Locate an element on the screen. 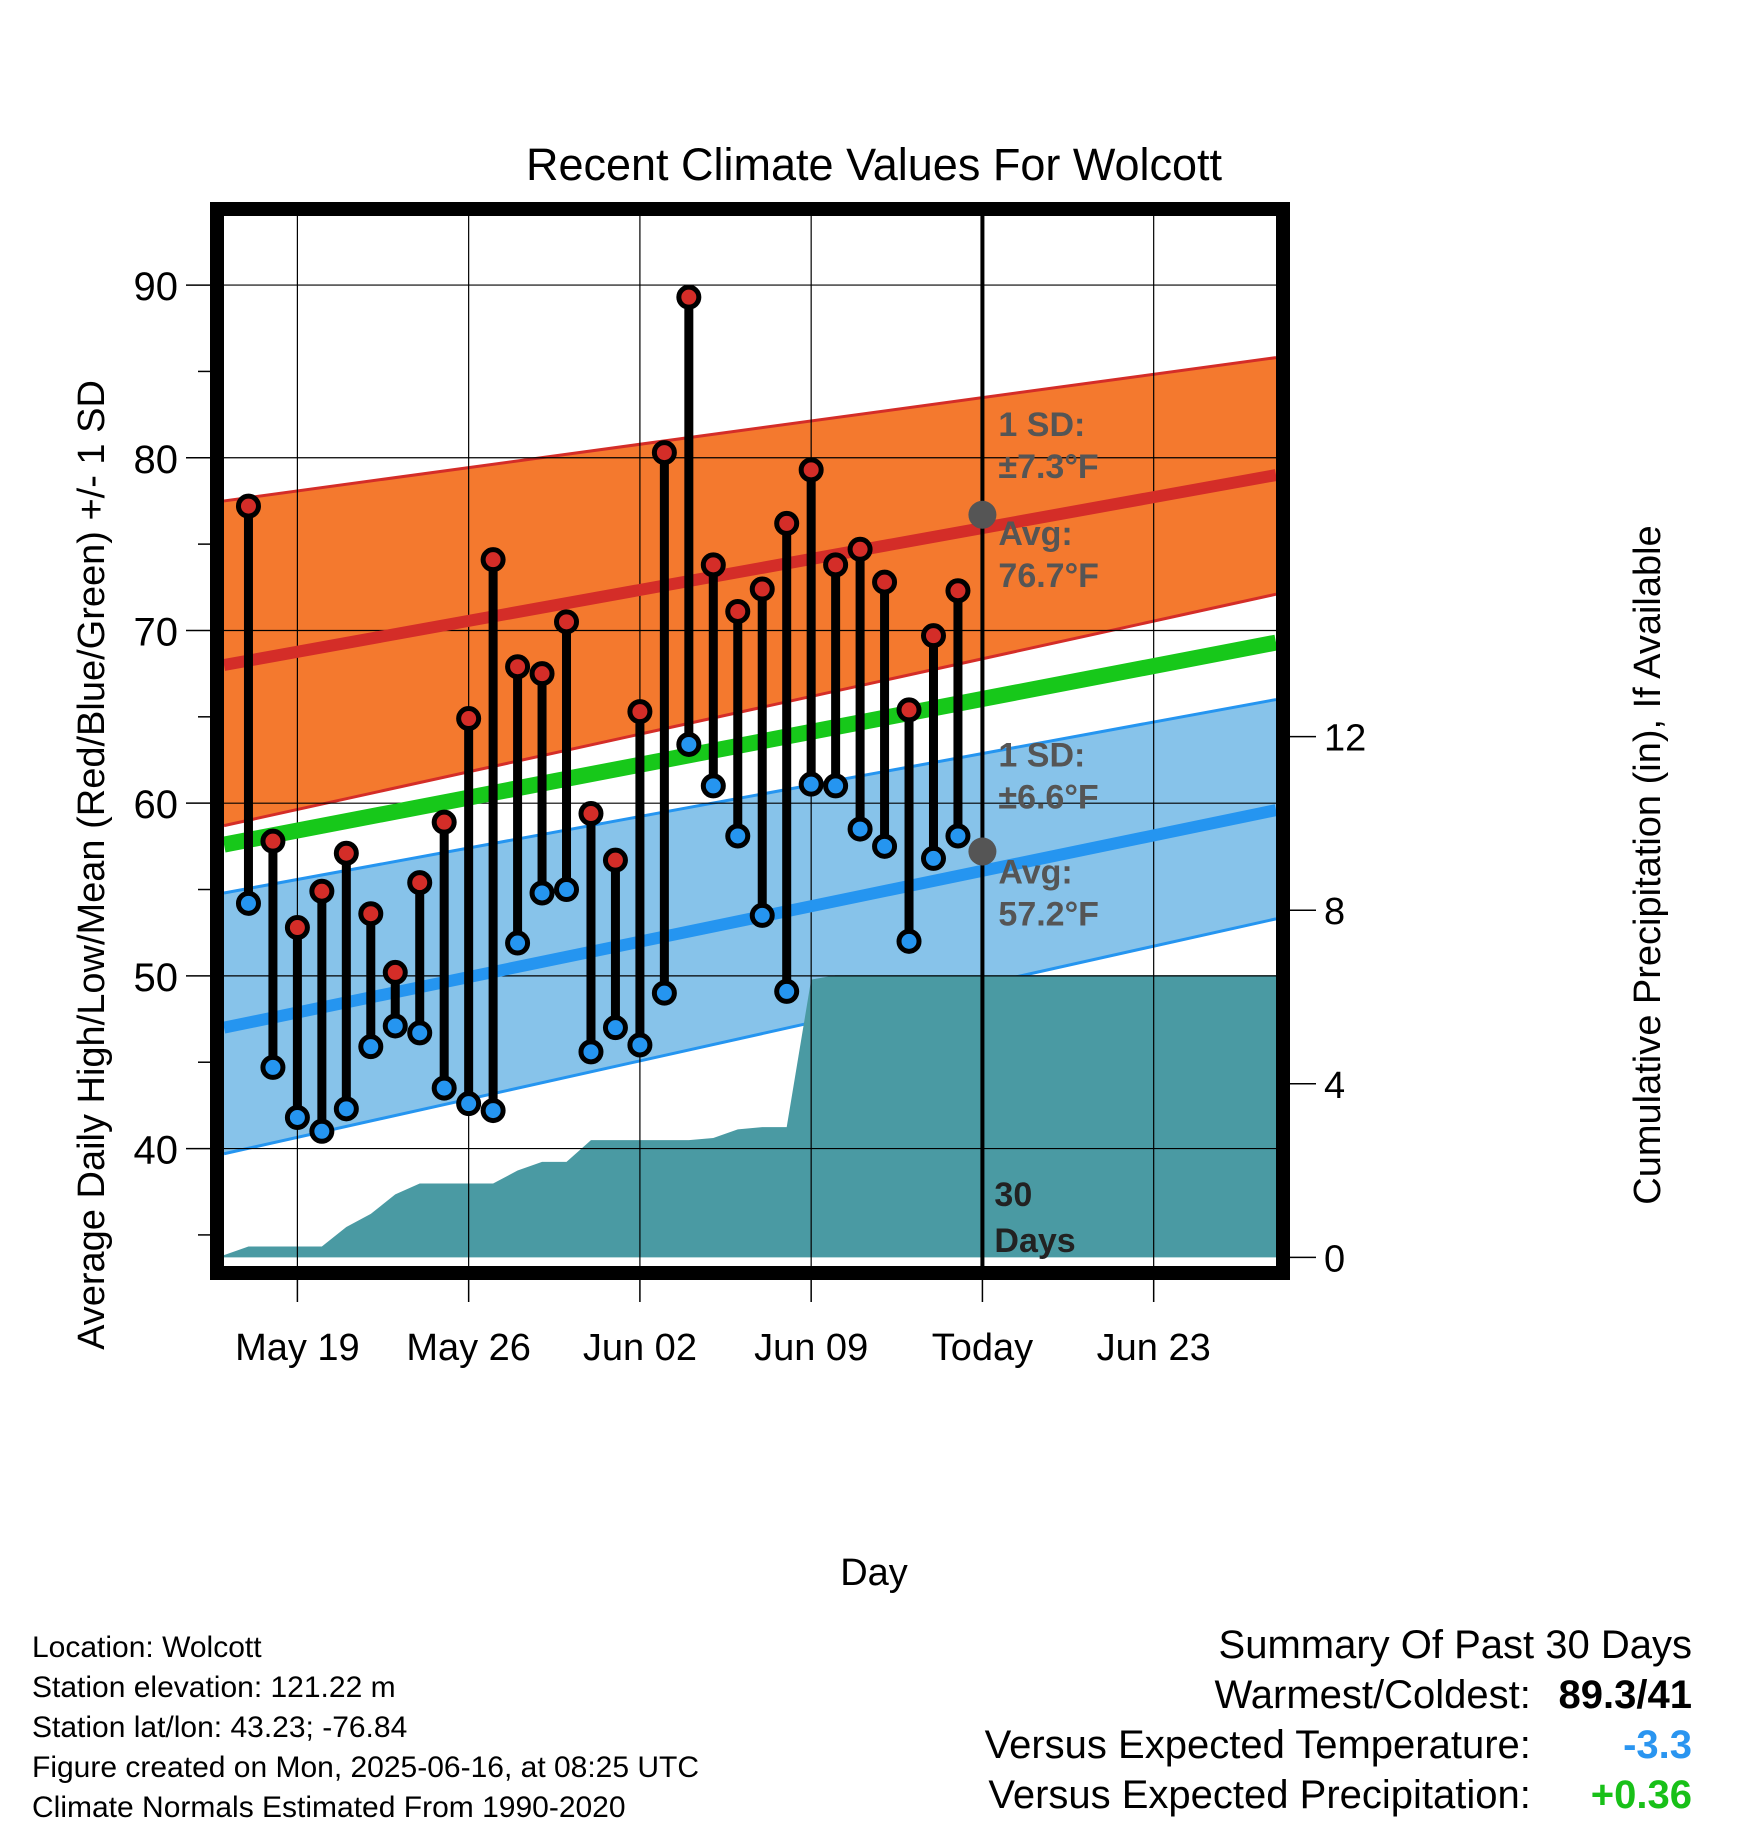 The height and width of the screenshot is (1828, 1748). temp-value: -3.3 is located at coordinates (1657, 1745).